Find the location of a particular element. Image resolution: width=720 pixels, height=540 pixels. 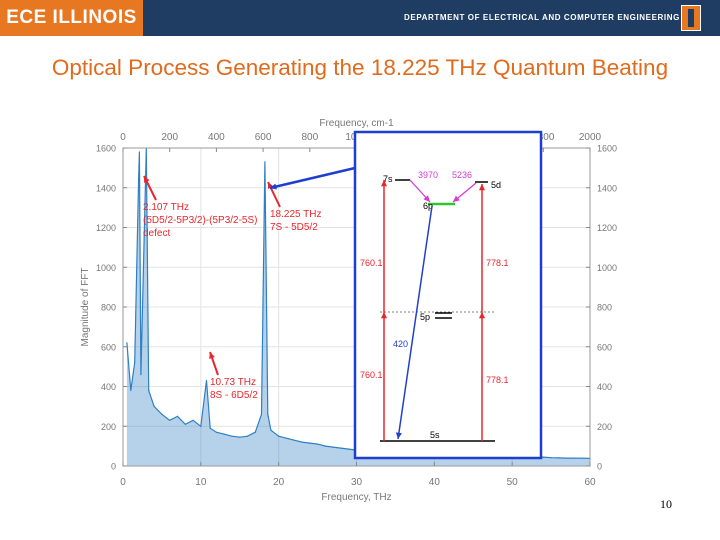

y-tick-label-right: 1600 is located at coordinates (607, 149).